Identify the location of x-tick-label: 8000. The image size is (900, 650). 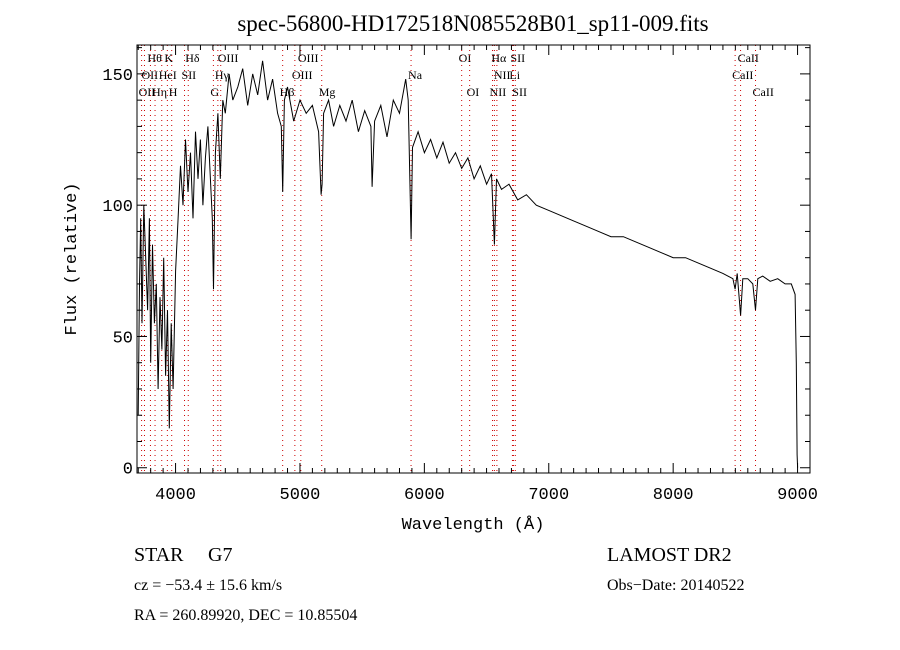
(673, 495).